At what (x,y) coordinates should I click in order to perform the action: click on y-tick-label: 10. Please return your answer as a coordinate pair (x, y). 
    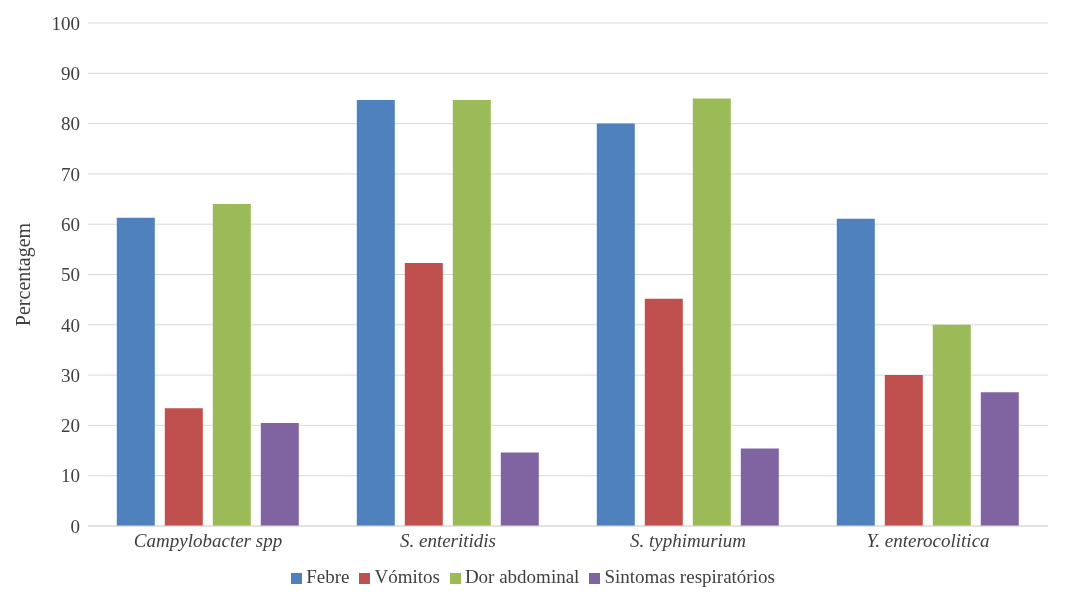
    Looking at the image, I should click on (70, 476).